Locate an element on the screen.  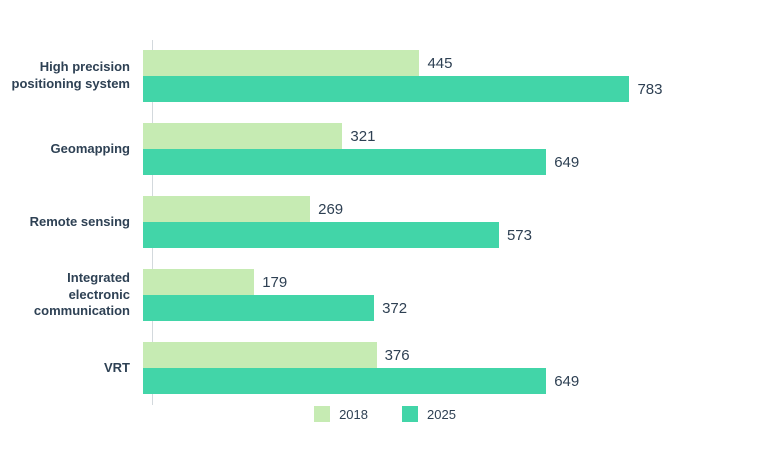
bar-line: 573 is located at coordinates (456, 235).